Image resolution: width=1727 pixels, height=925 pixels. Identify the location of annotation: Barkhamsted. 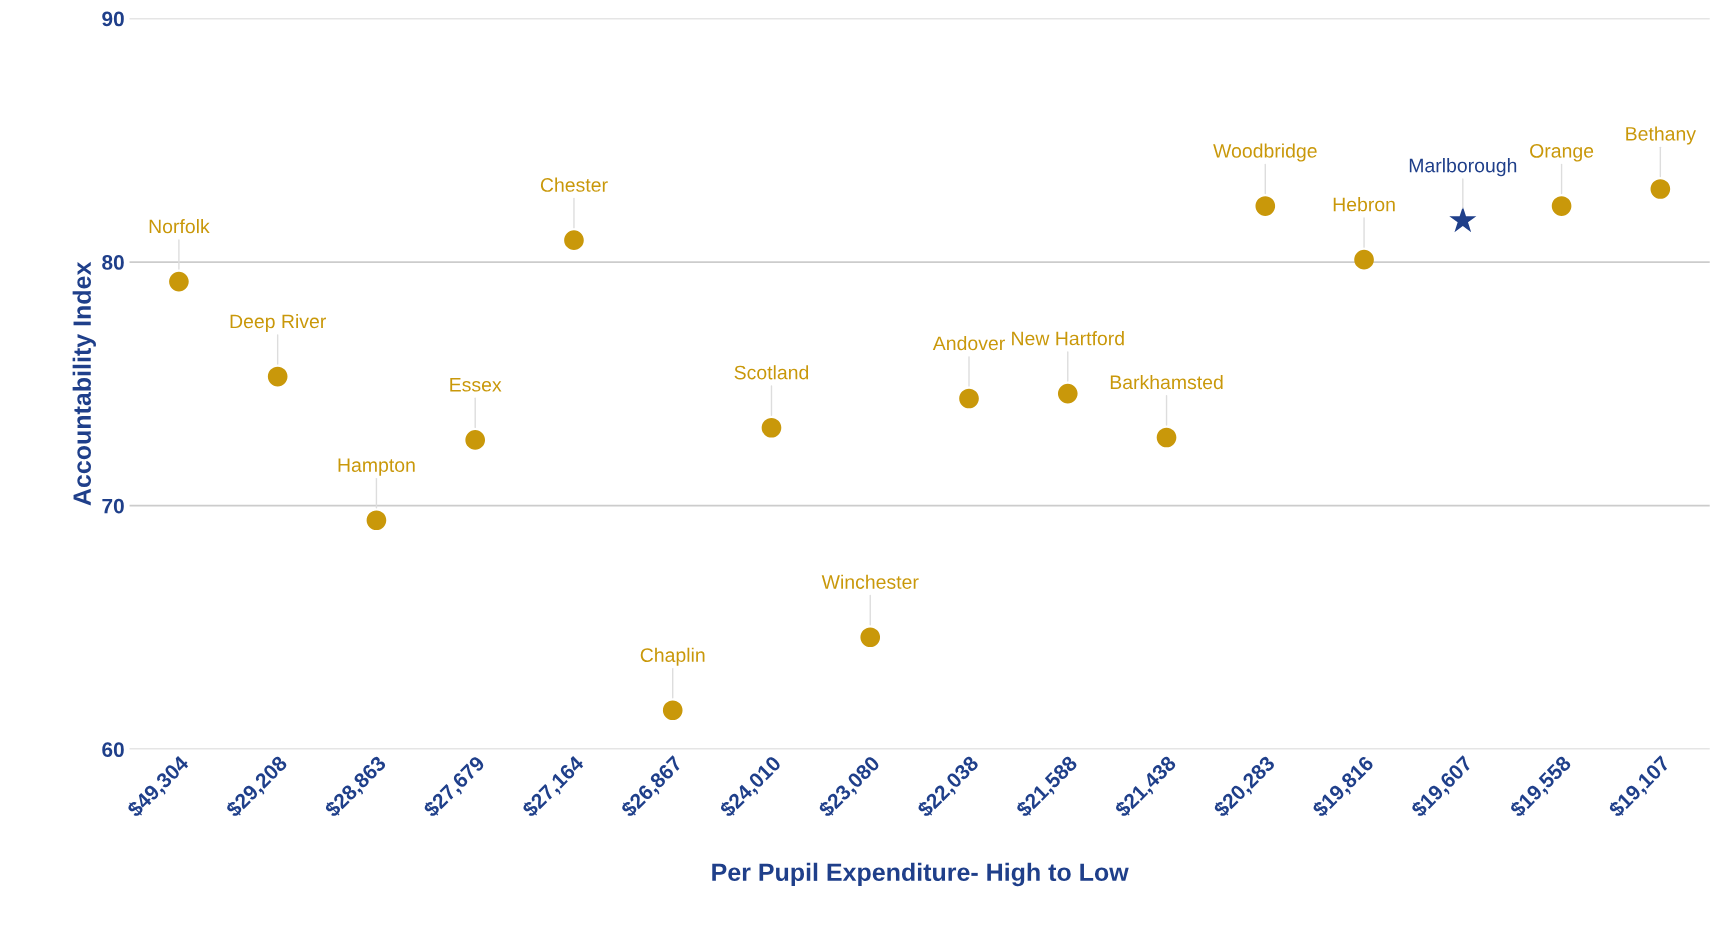
(1166, 382).